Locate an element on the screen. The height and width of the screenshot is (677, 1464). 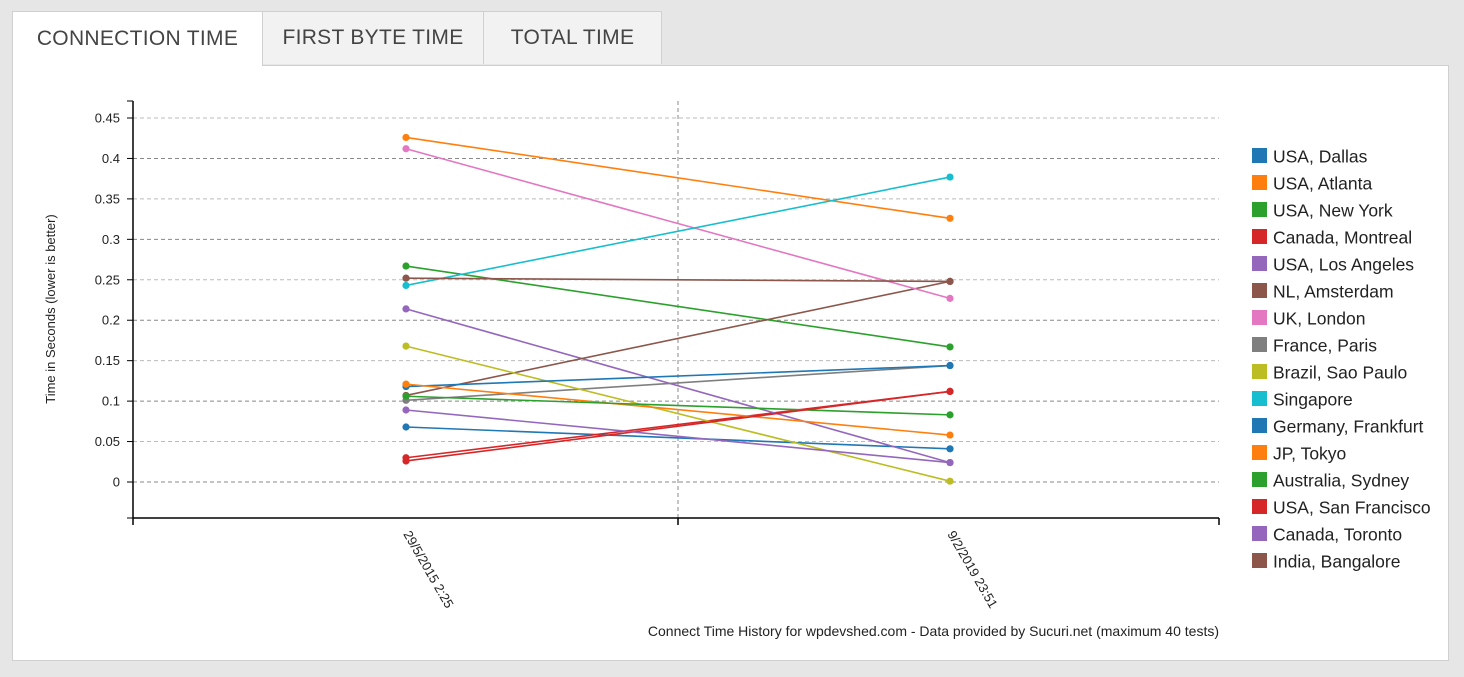
legend-item: USA, Dallas is located at coordinates (1310, 157).